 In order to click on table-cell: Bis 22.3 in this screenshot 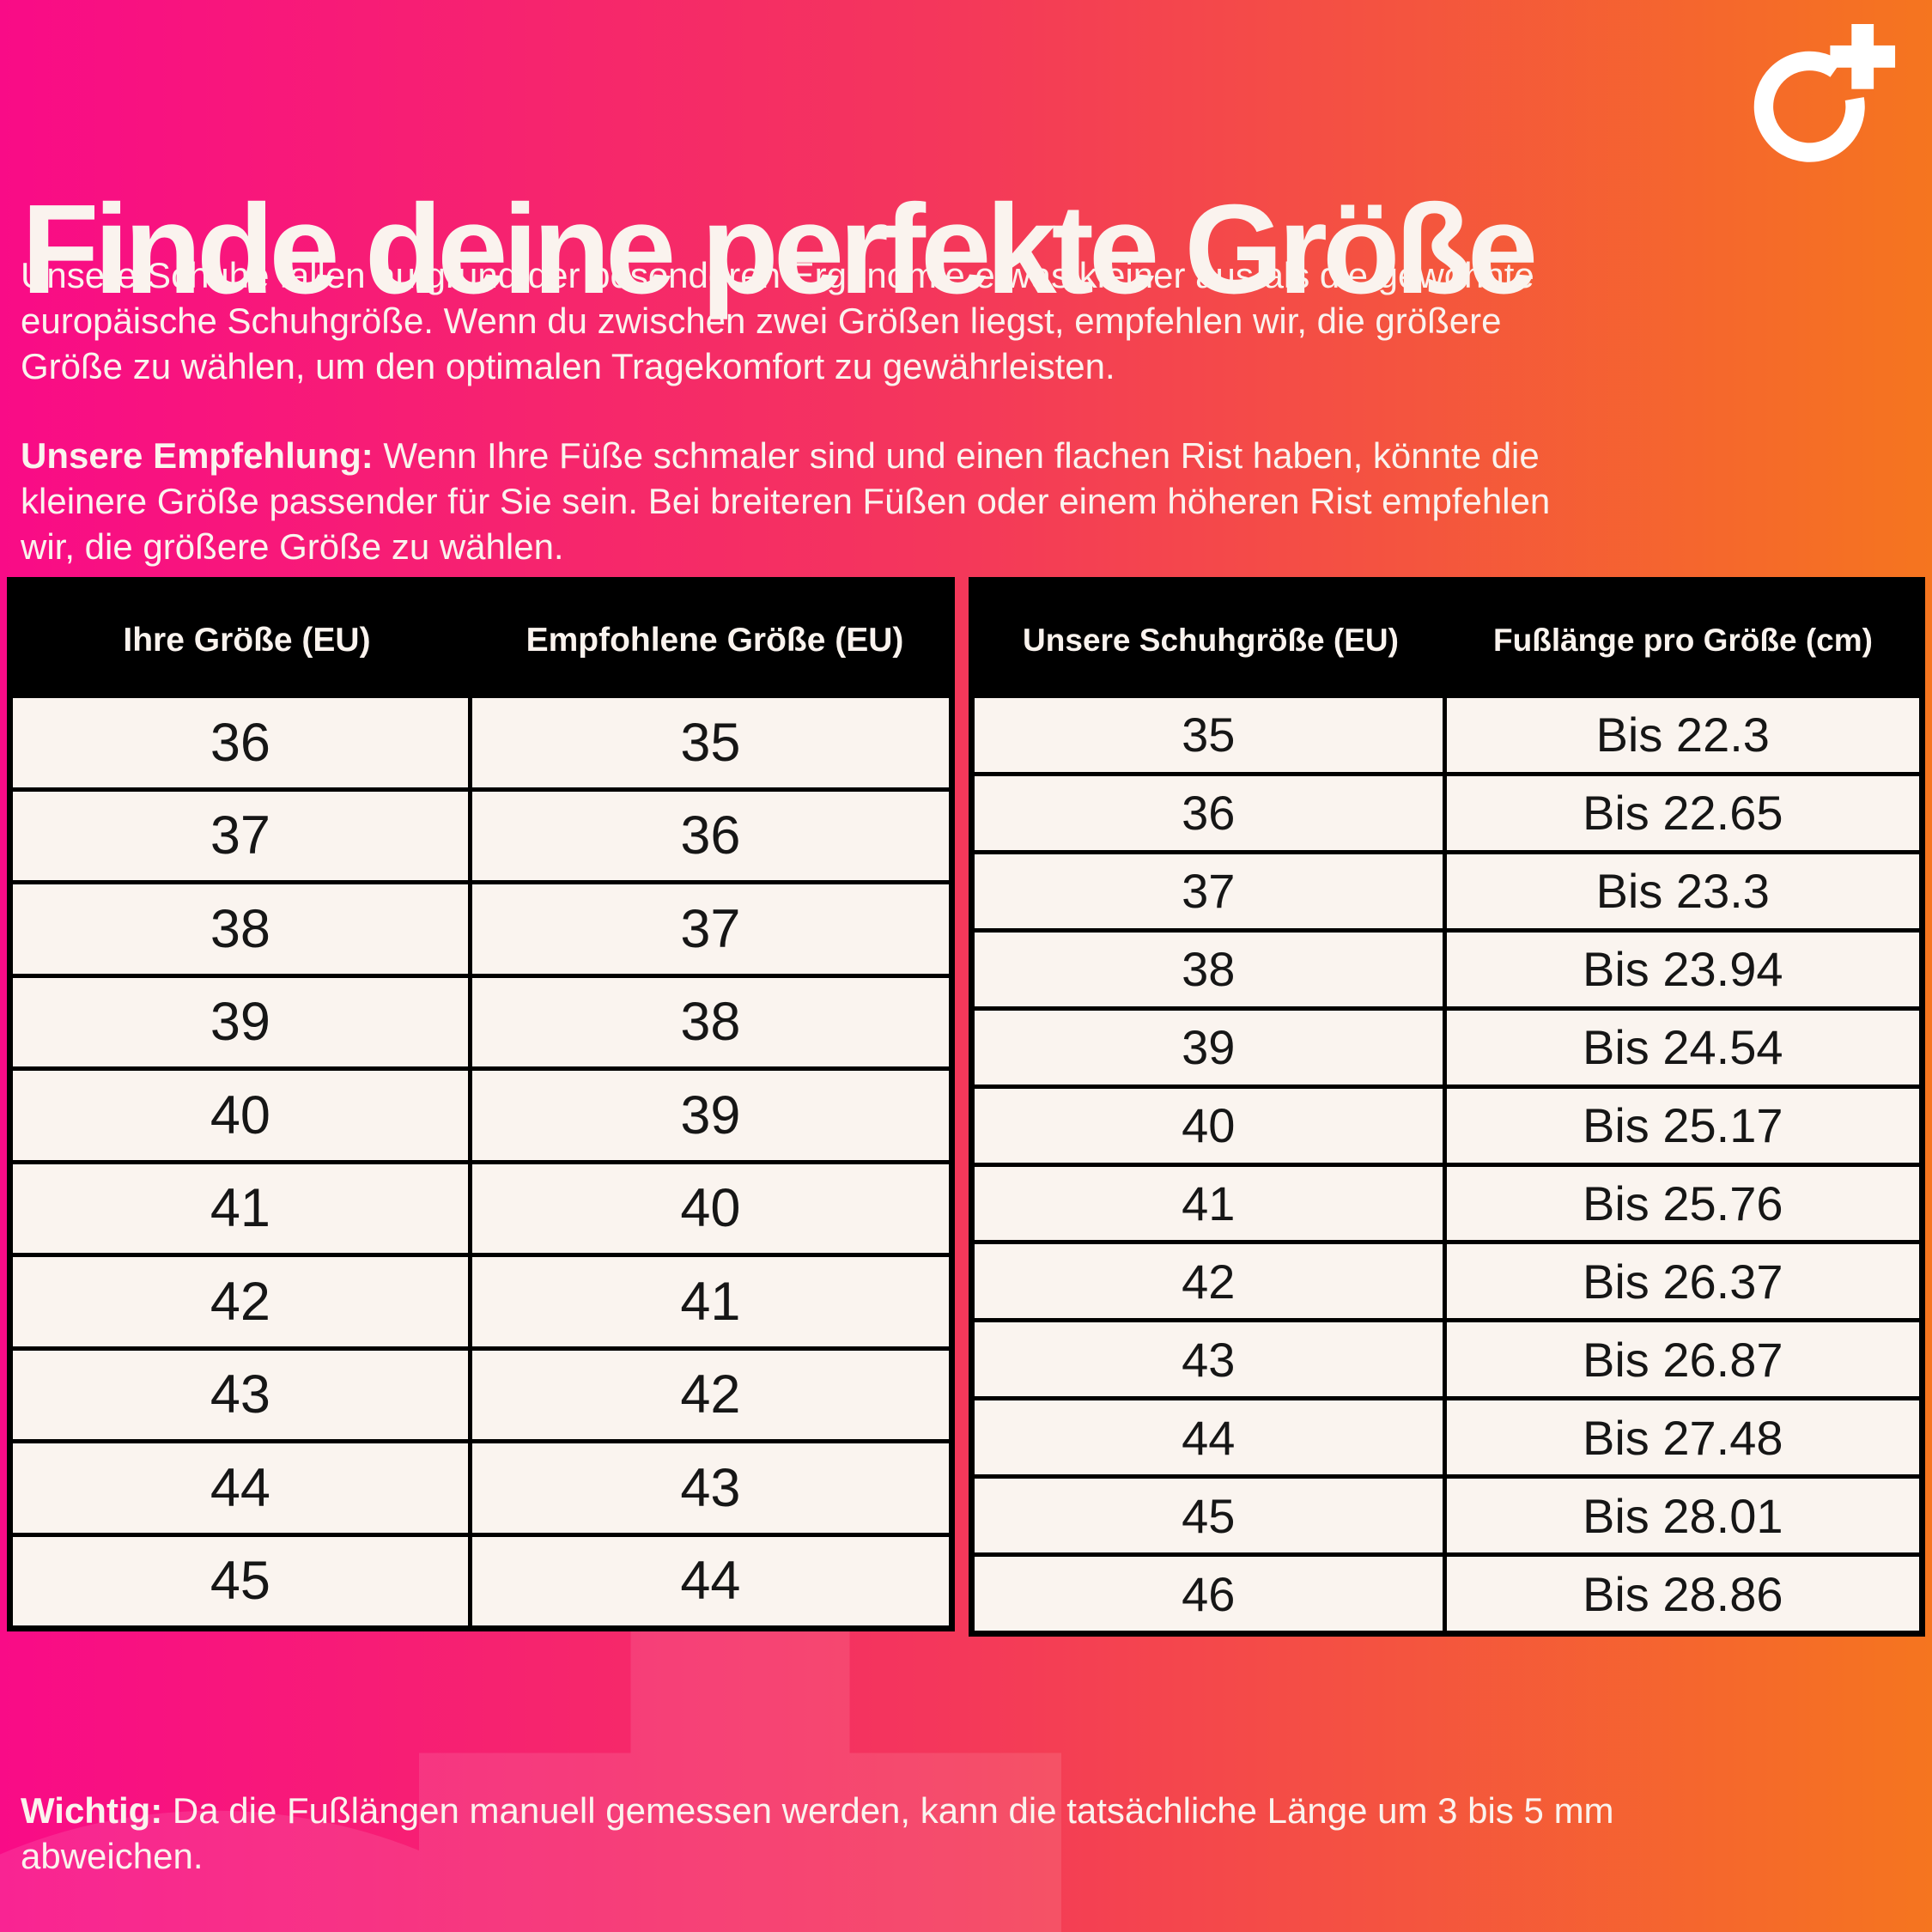, I will do `click(1682, 735)`.